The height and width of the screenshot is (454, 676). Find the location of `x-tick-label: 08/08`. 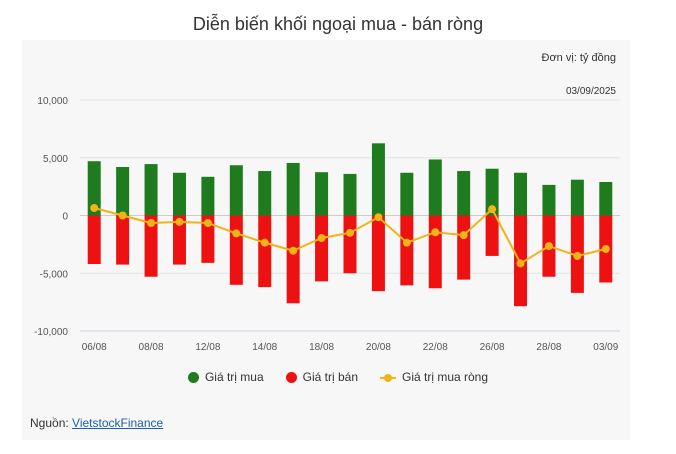

x-tick-label: 08/08 is located at coordinates (151, 347).